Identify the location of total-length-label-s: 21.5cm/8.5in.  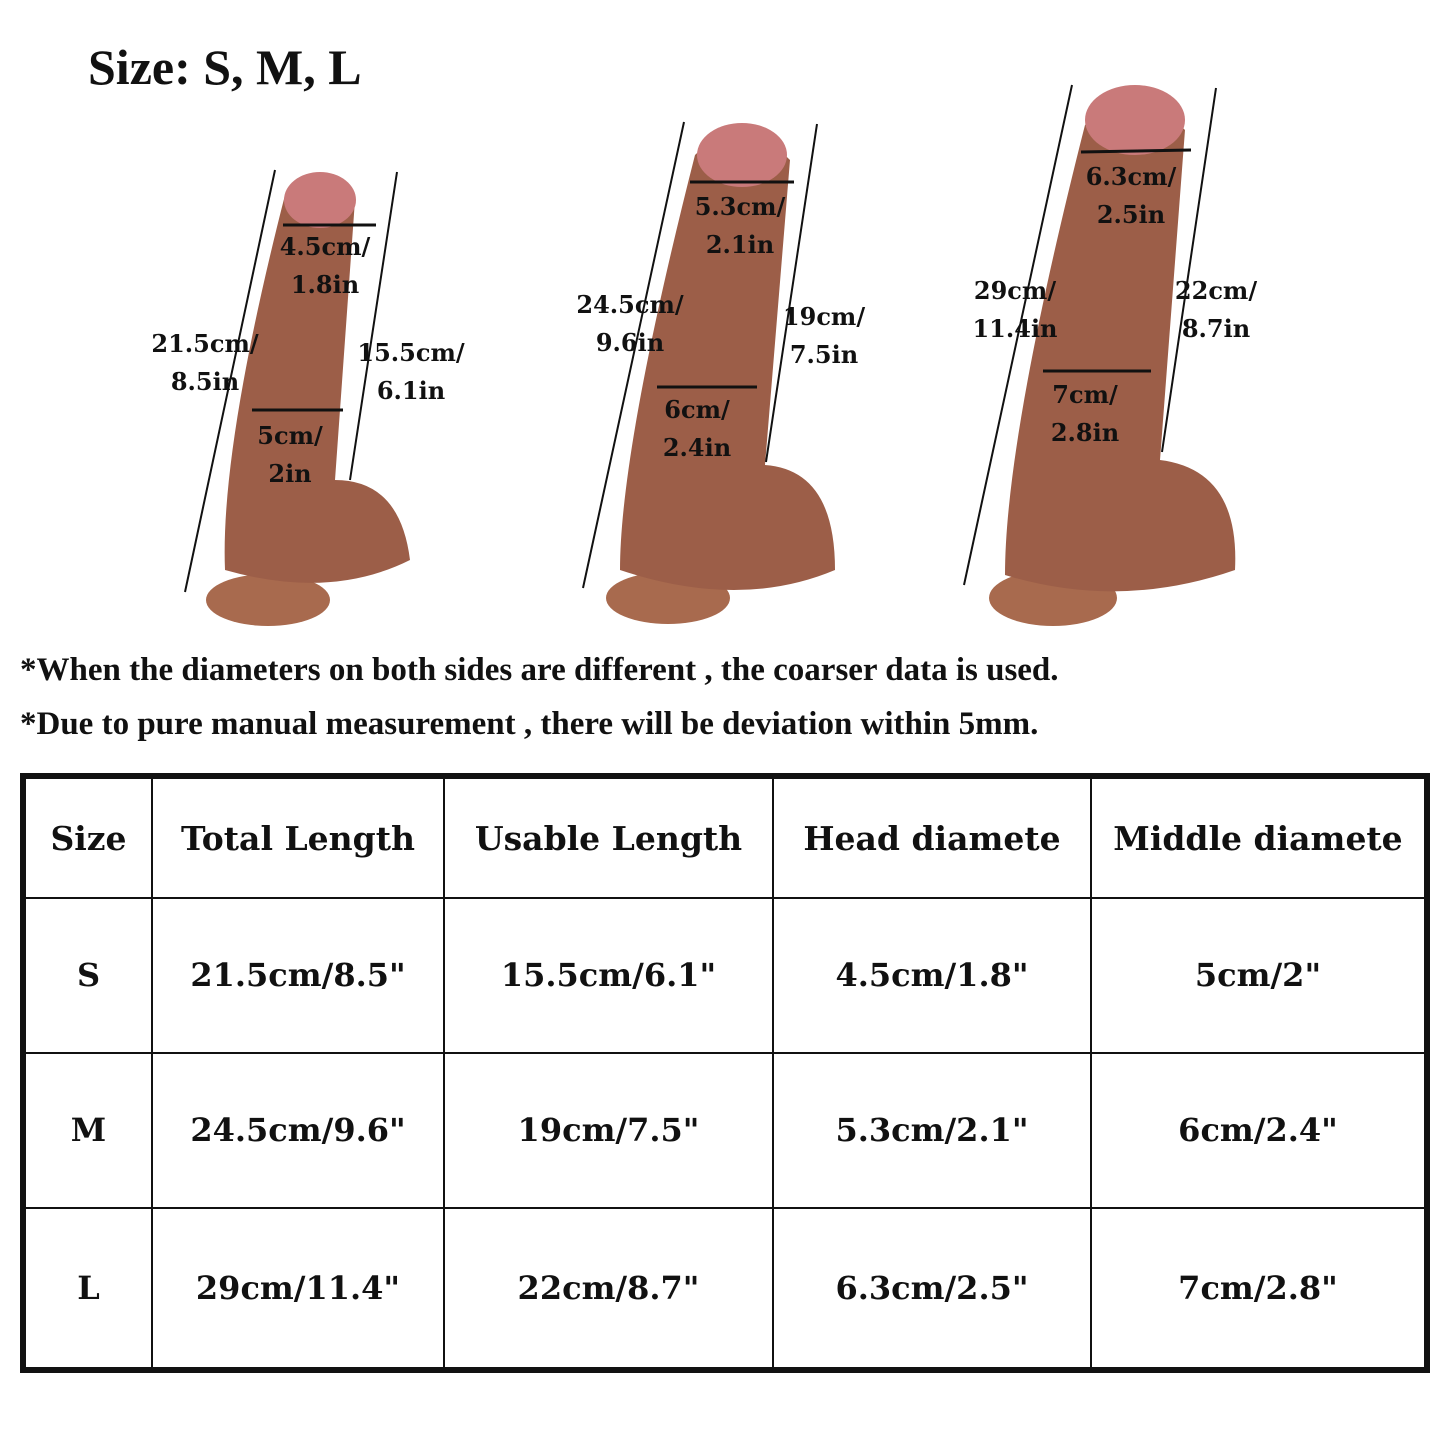
(205, 362).